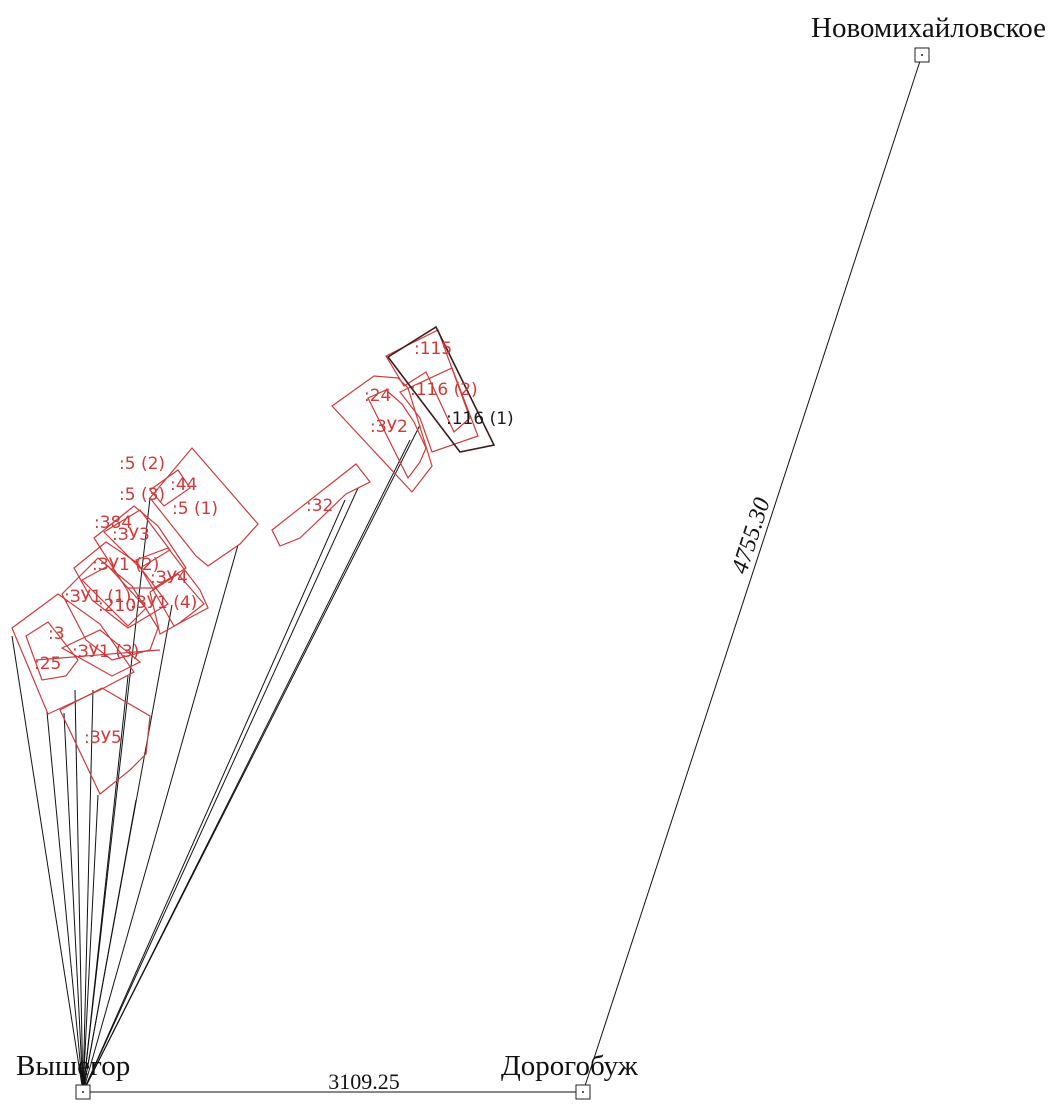 The height and width of the screenshot is (1104, 1054). Describe the element at coordinates (377, 396) in the screenshot. I see `parcel-label: :24` at that location.